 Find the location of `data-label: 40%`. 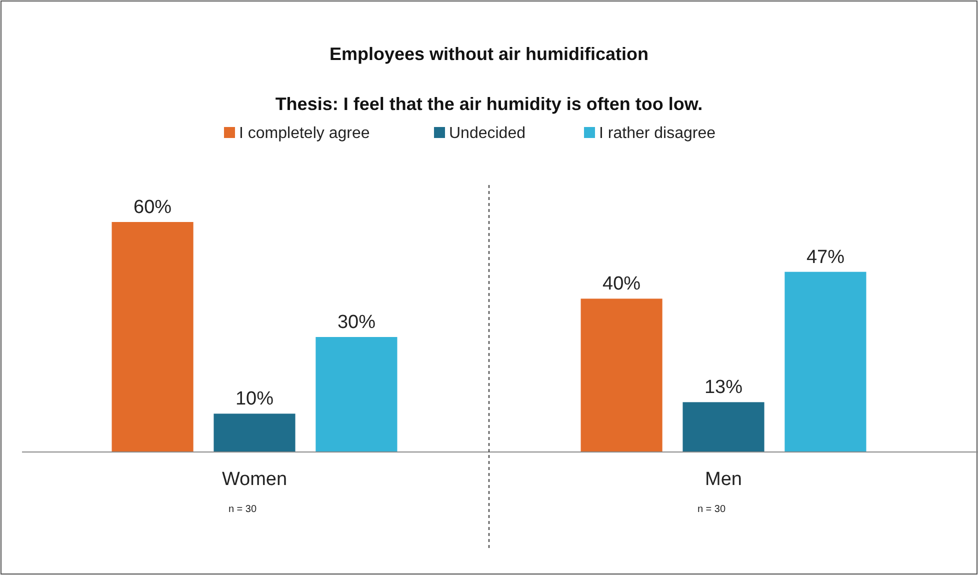

data-label: 40% is located at coordinates (621, 284).